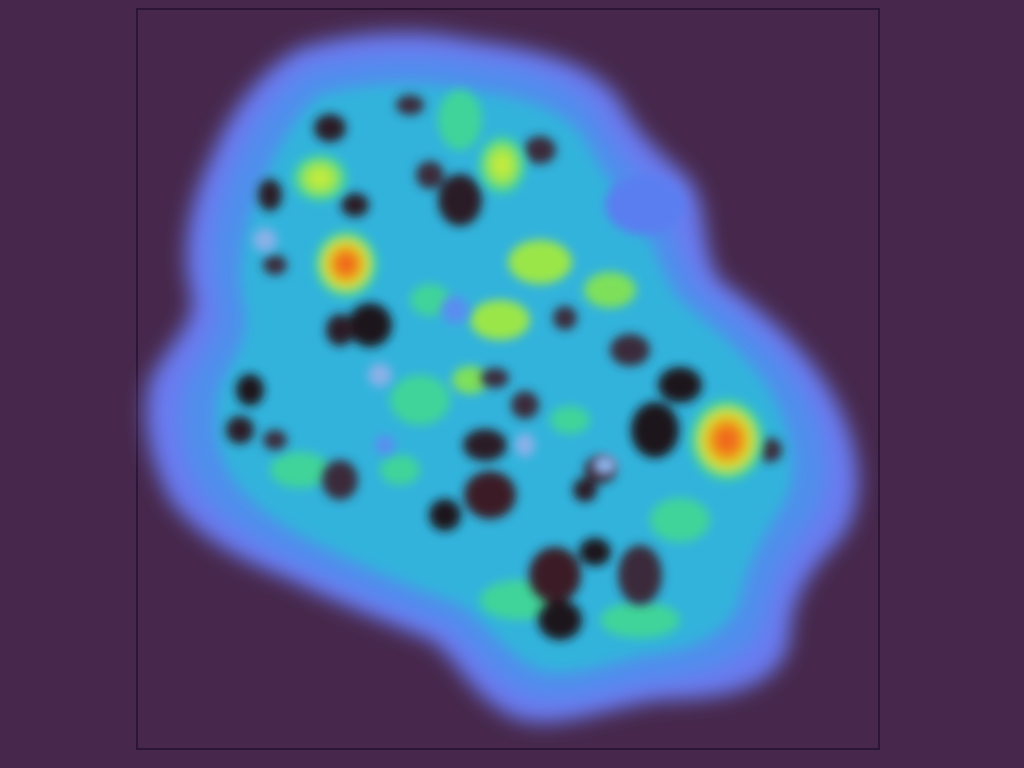 Image resolution: width=1024 pixels, height=768 pixels. I want to click on hotspot-left-green, so click(320, 178).